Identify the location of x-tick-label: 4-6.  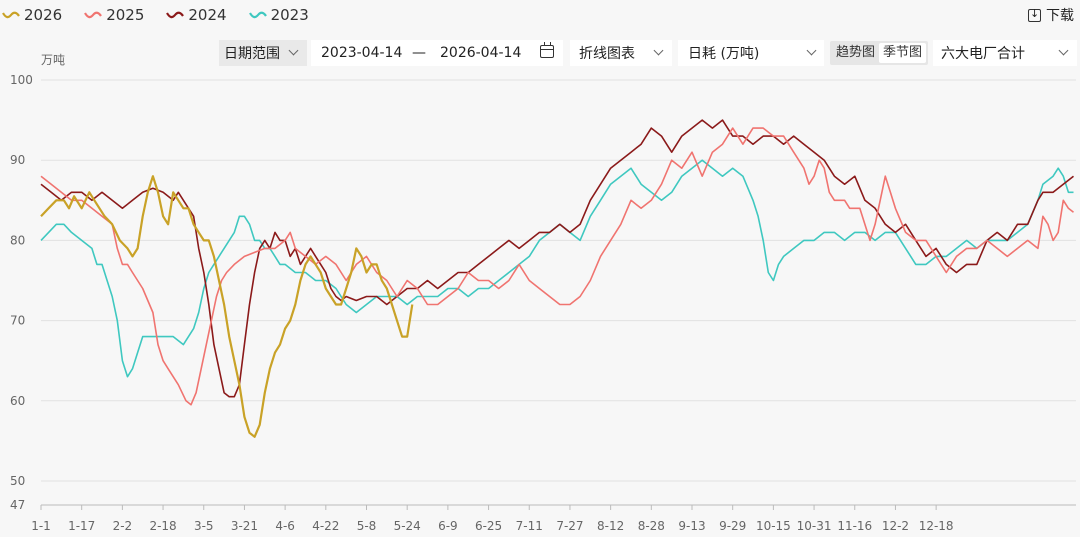
(285, 526).